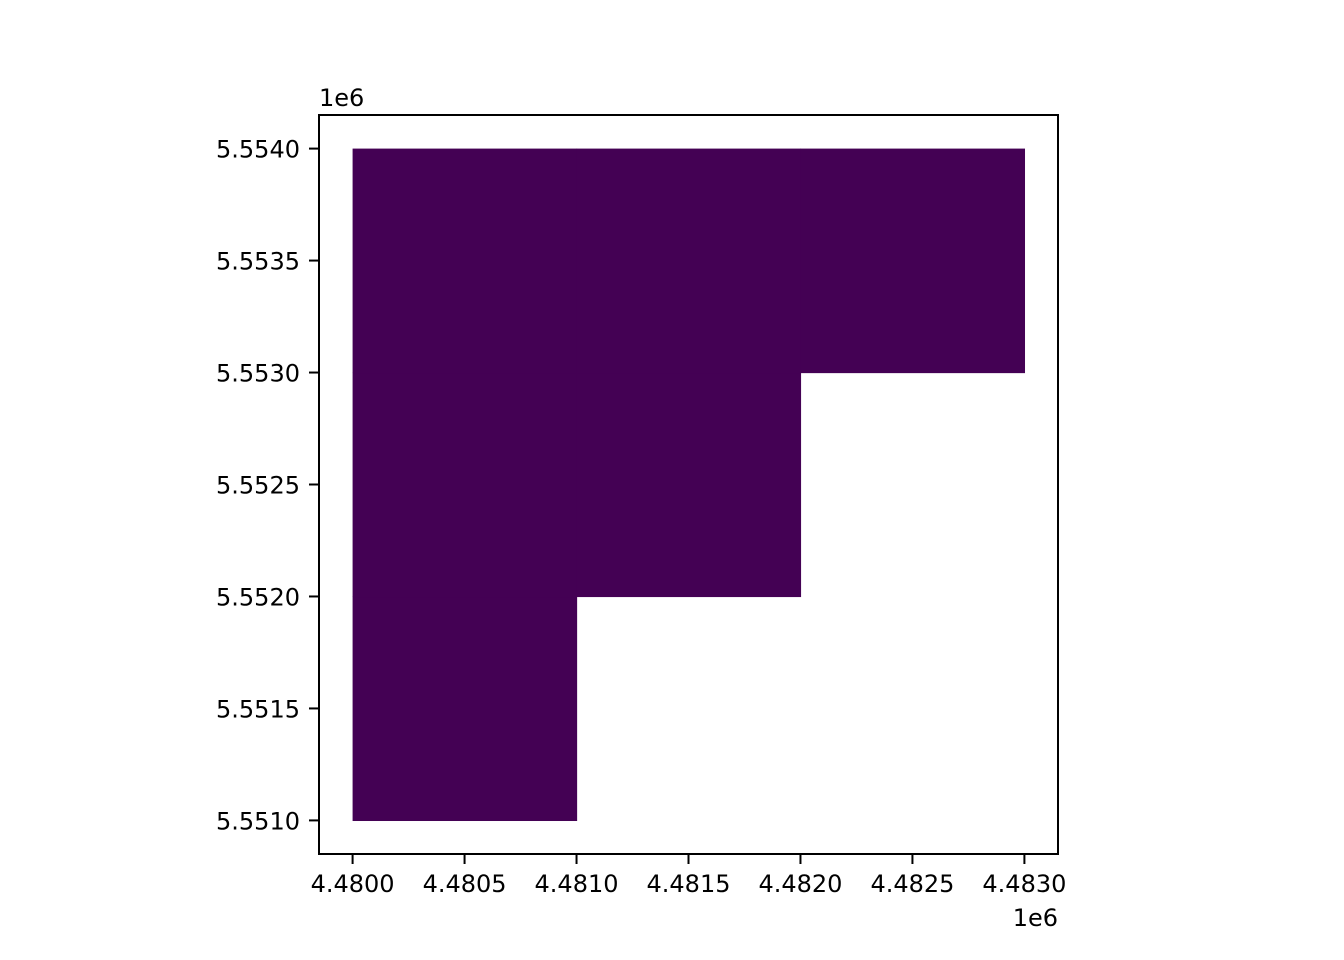 The width and height of the screenshot is (1344, 960). I want to click on y-tick-label: 5.5535, so click(258, 262).